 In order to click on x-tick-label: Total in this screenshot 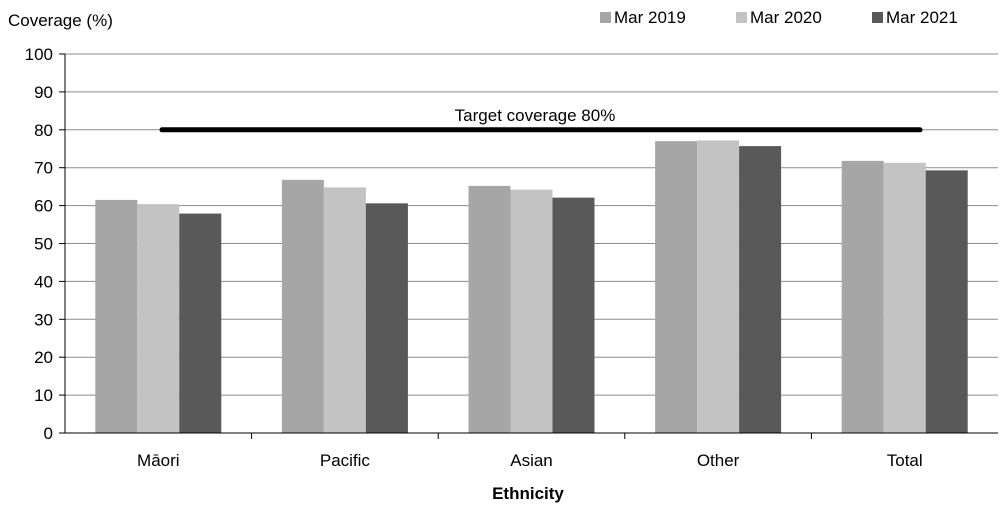, I will do `click(905, 460)`.